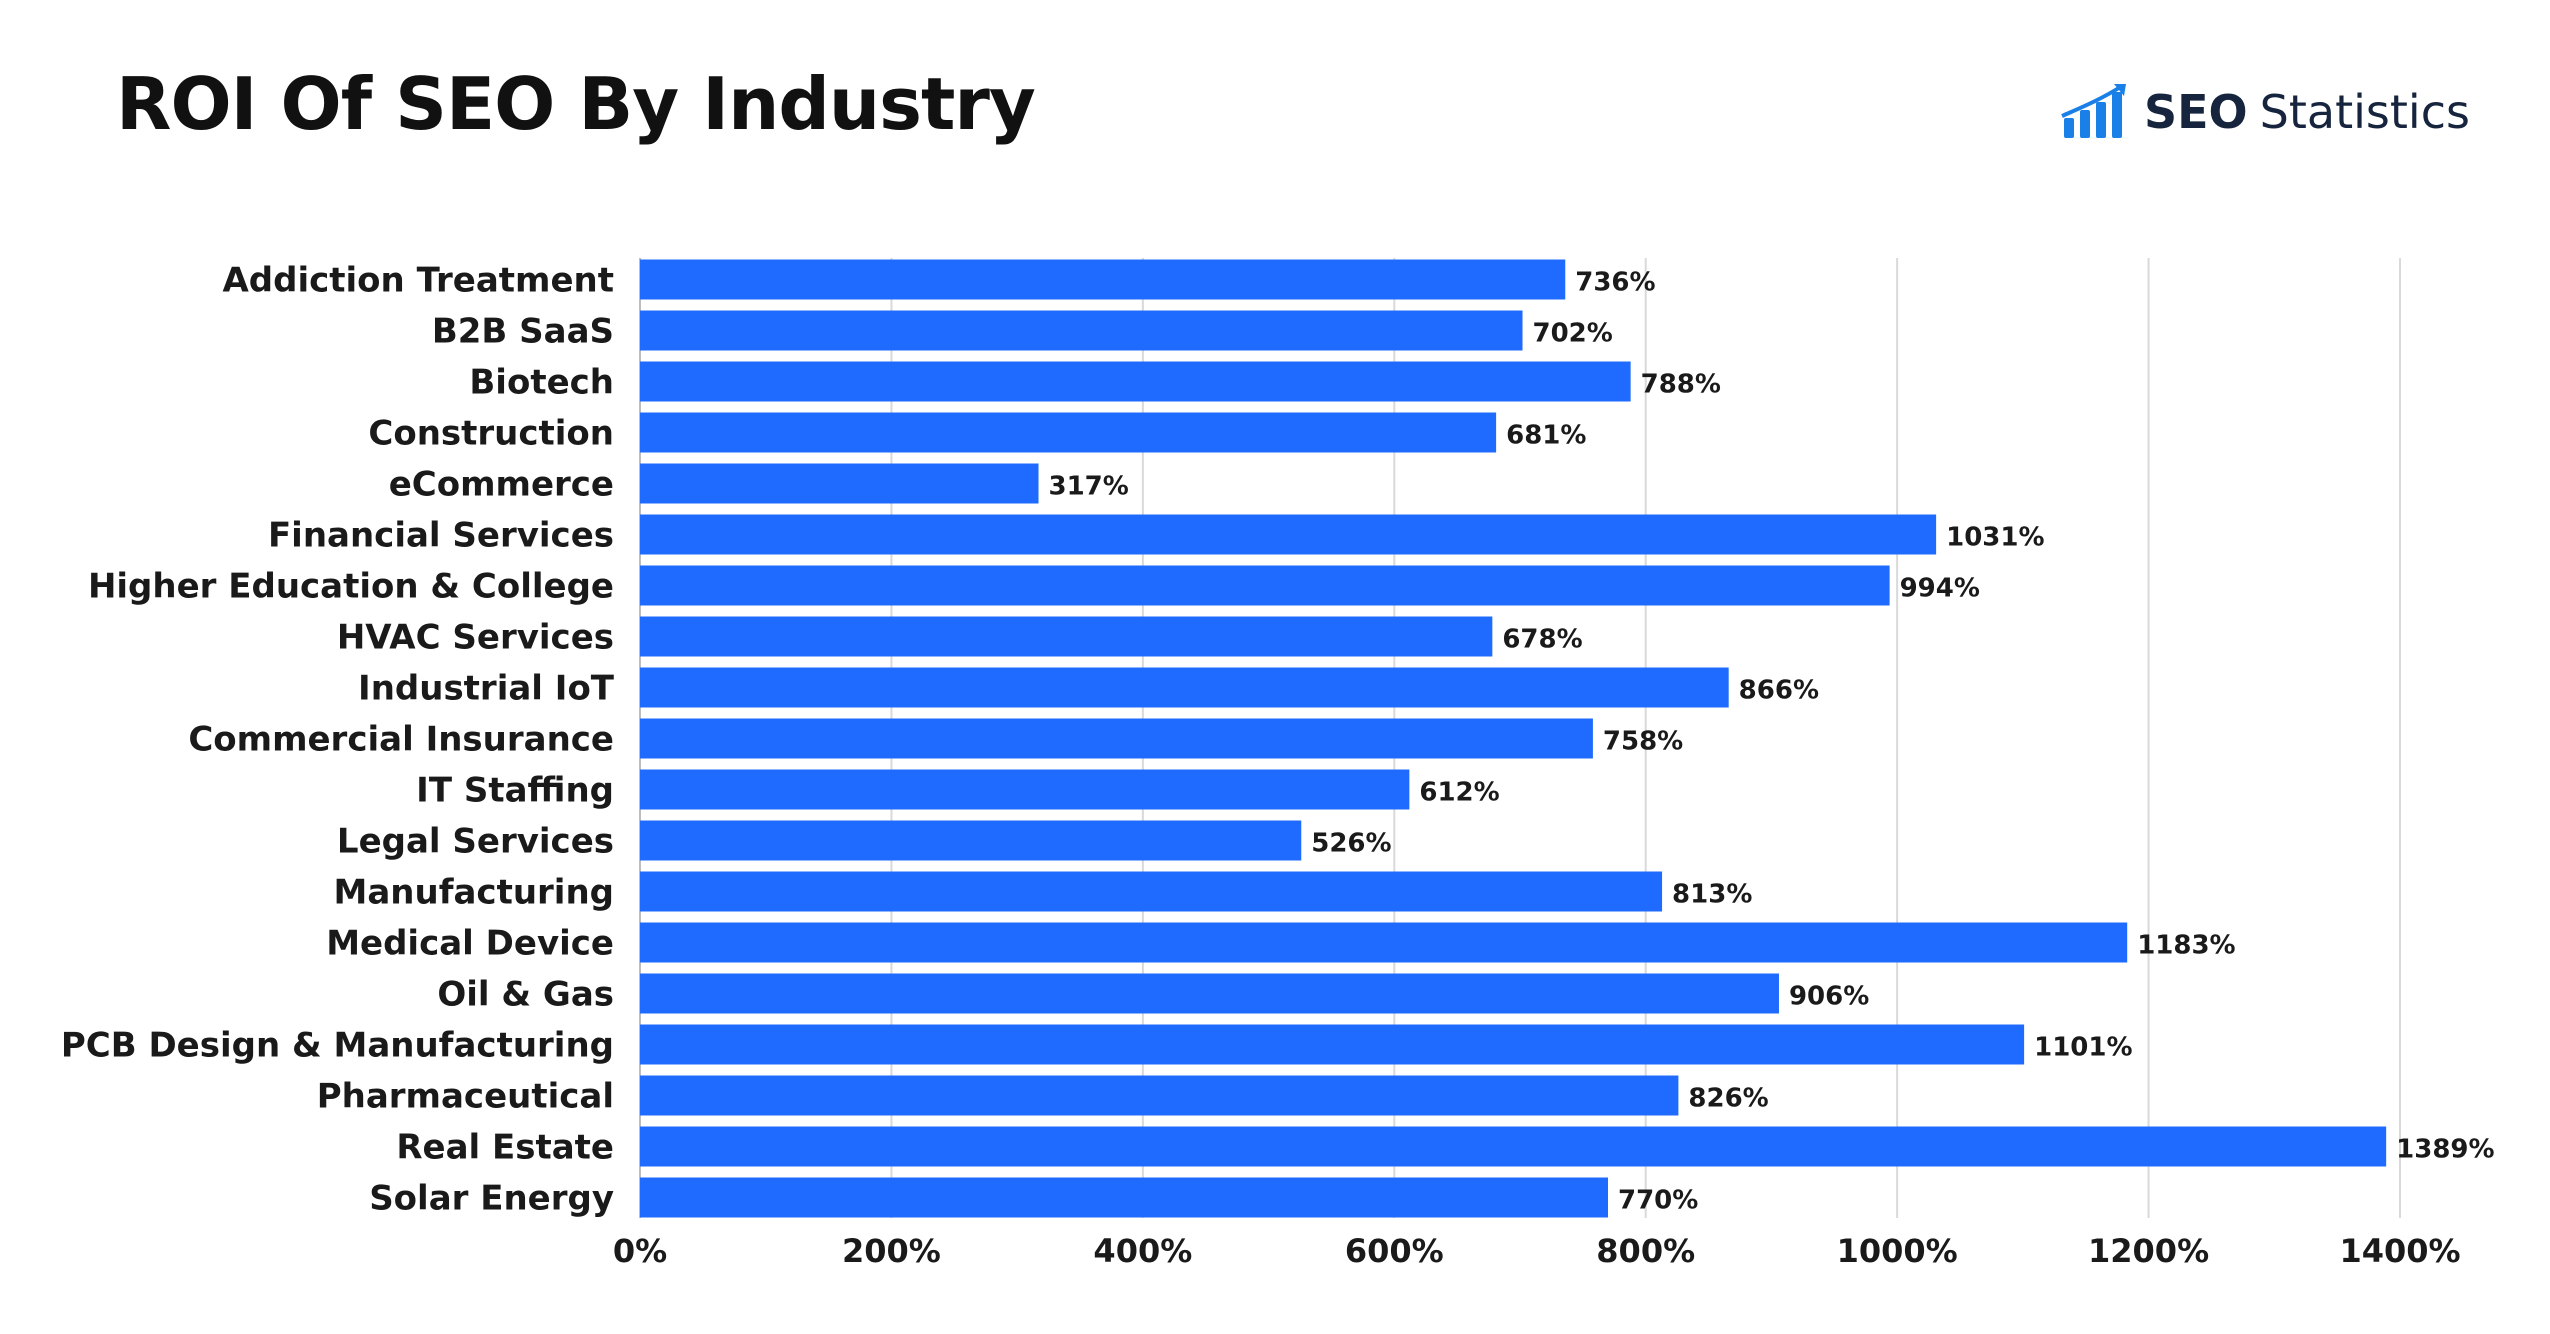  Describe the element at coordinates (2186, 946) in the screenshot. I see `data-label: 1183%` at that location.